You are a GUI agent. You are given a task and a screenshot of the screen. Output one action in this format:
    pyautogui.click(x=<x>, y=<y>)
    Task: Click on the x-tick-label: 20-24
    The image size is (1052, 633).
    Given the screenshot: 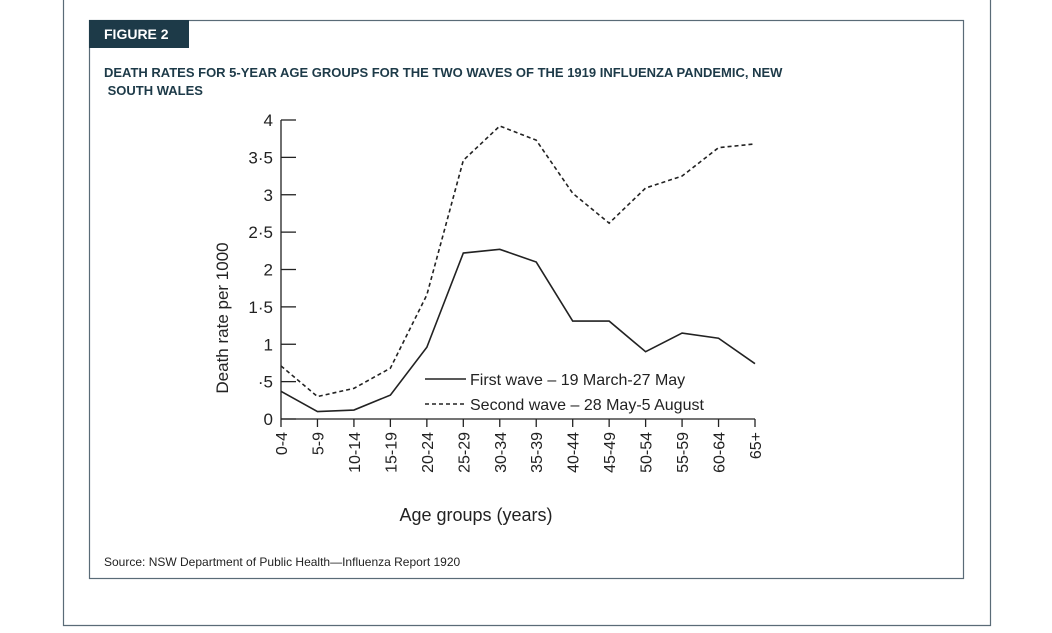 What is the action you would take?
    pyautogui.click(x=428, y=452)
    